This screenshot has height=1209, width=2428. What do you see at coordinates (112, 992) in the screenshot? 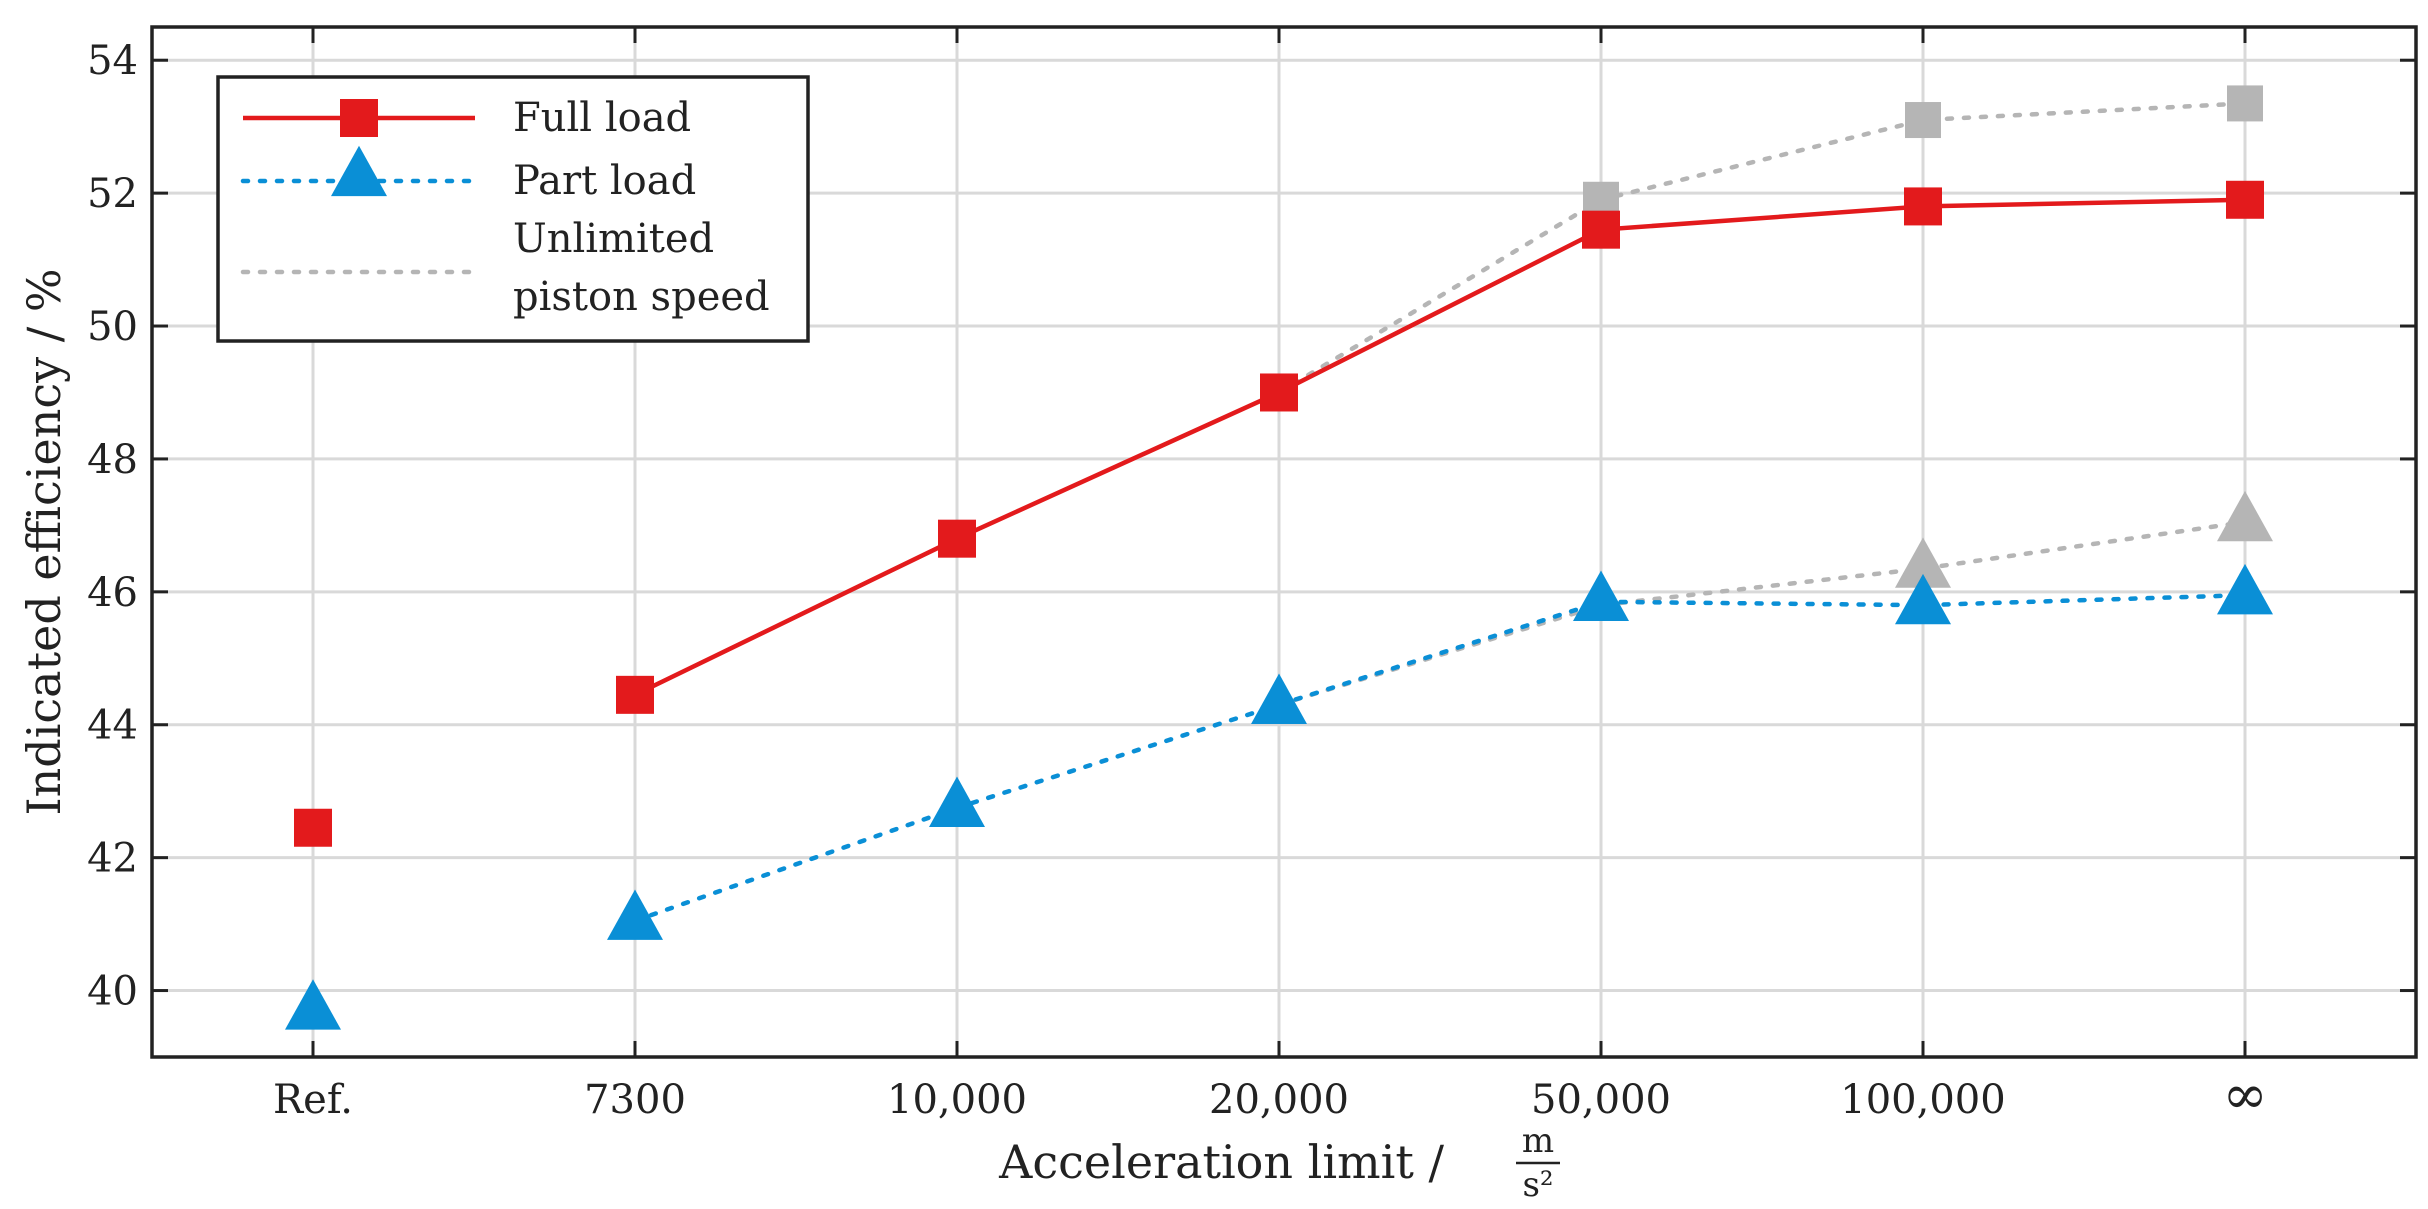
I see `y-tick-label: 40` at bounding box center [112, 992].